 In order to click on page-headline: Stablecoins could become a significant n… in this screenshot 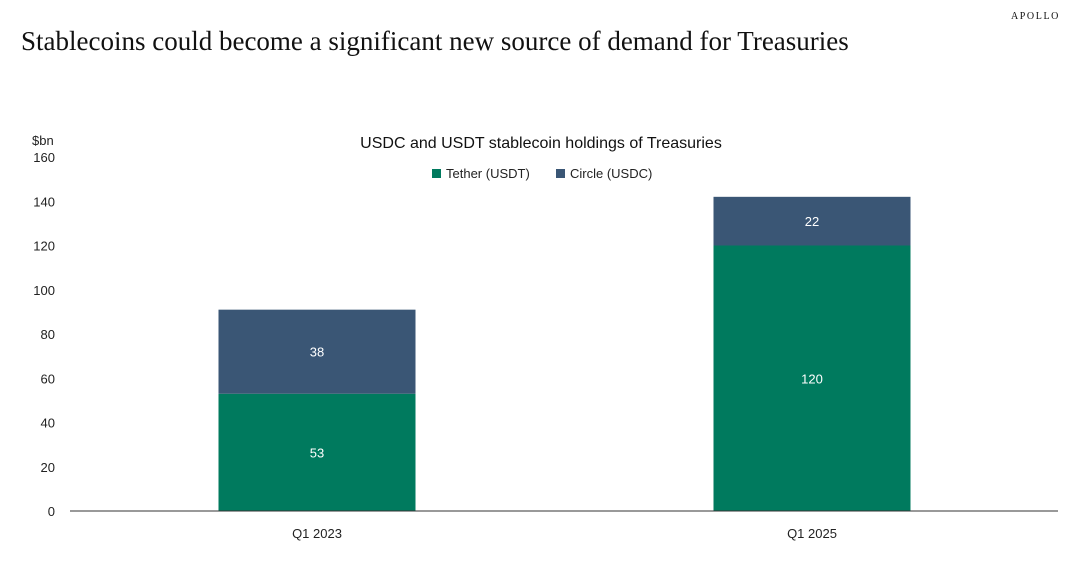, I will do `click(435, 41)`.